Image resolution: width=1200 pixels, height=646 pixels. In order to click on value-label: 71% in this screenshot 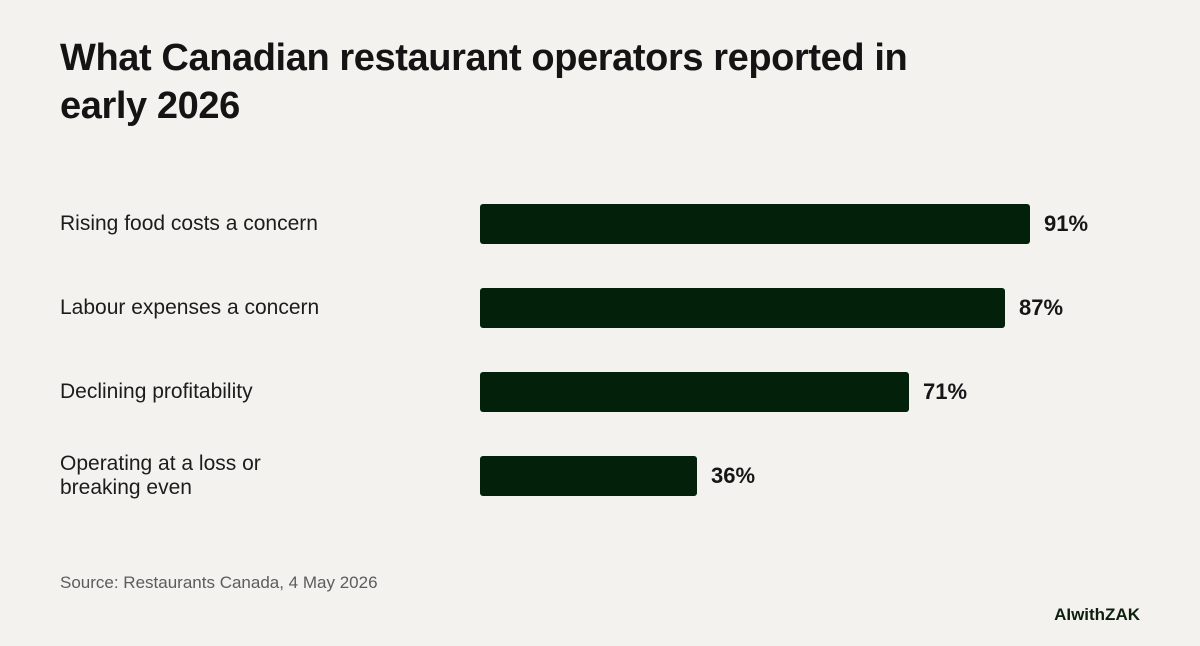, I will do `click(945, 391)`.